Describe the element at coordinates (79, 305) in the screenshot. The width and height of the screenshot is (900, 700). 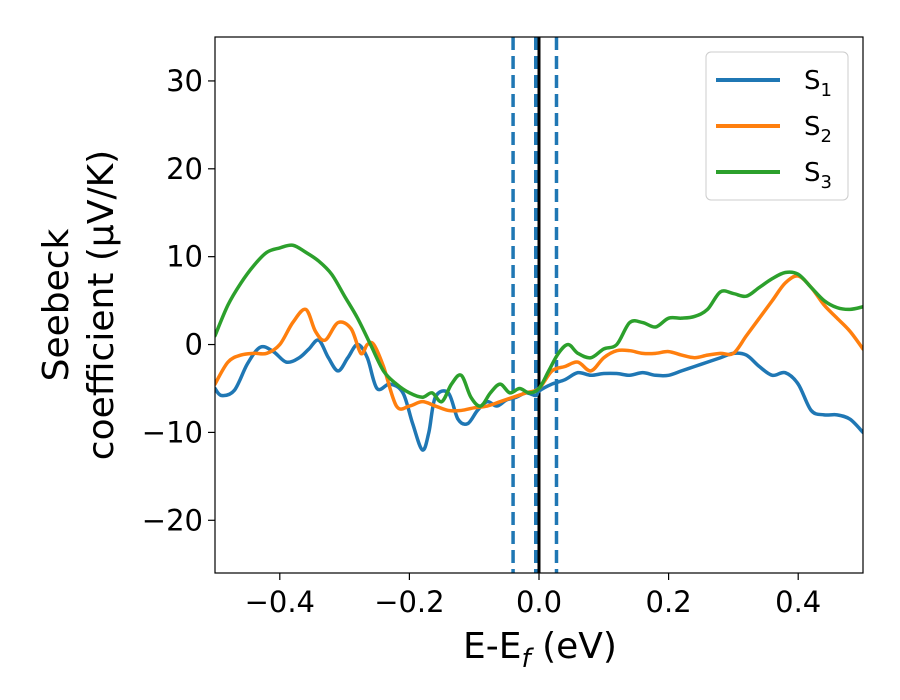
I see `y-axis-label: Seebeck coefficient (μV/K)` at that location.